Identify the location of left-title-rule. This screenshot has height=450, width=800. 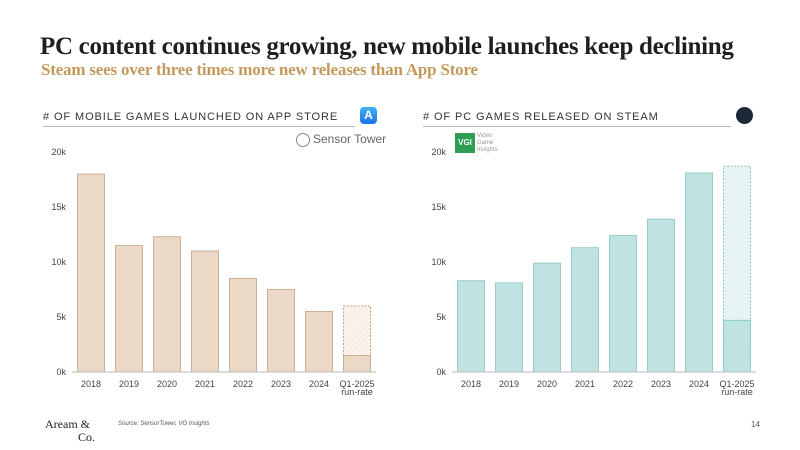
(199, 126).